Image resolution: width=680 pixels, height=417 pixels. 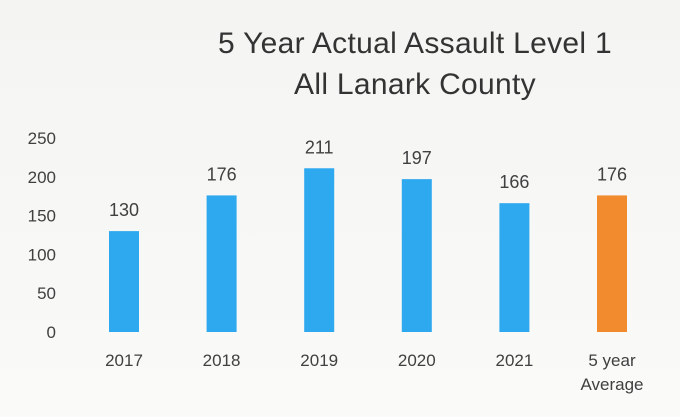 What do you see at coordinates (42, 216) in the screenshot?
I see `y-tick-label: 150` at bounding box center [42, 216].